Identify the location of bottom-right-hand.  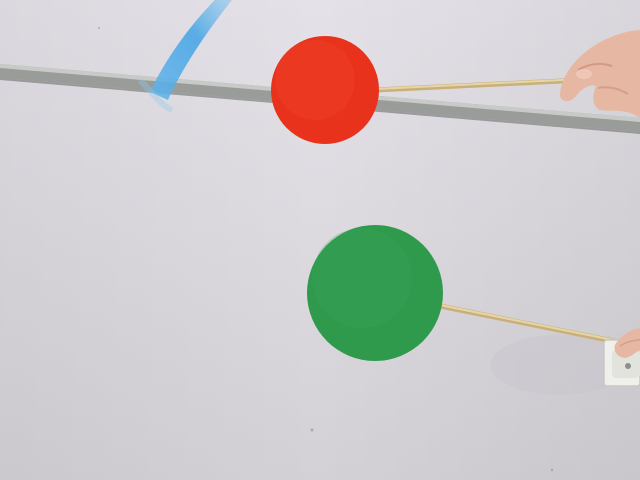
(627, 343).